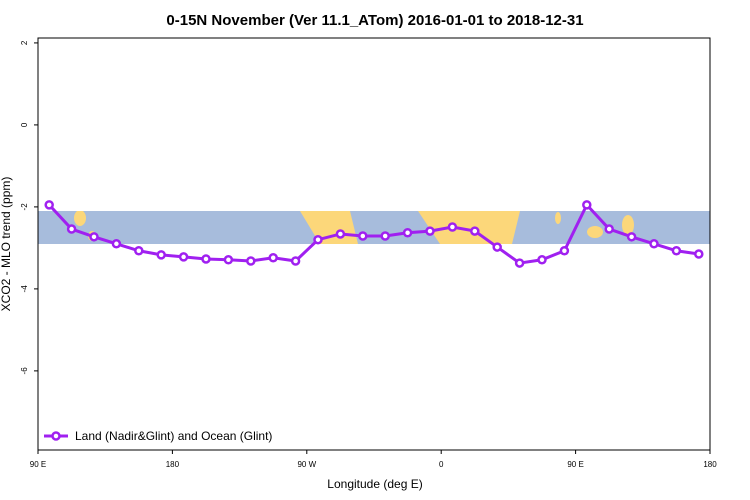 The width and height of the screenshot is (750, 500). I want to click on y-tick-label: -4, so click(24, 289).